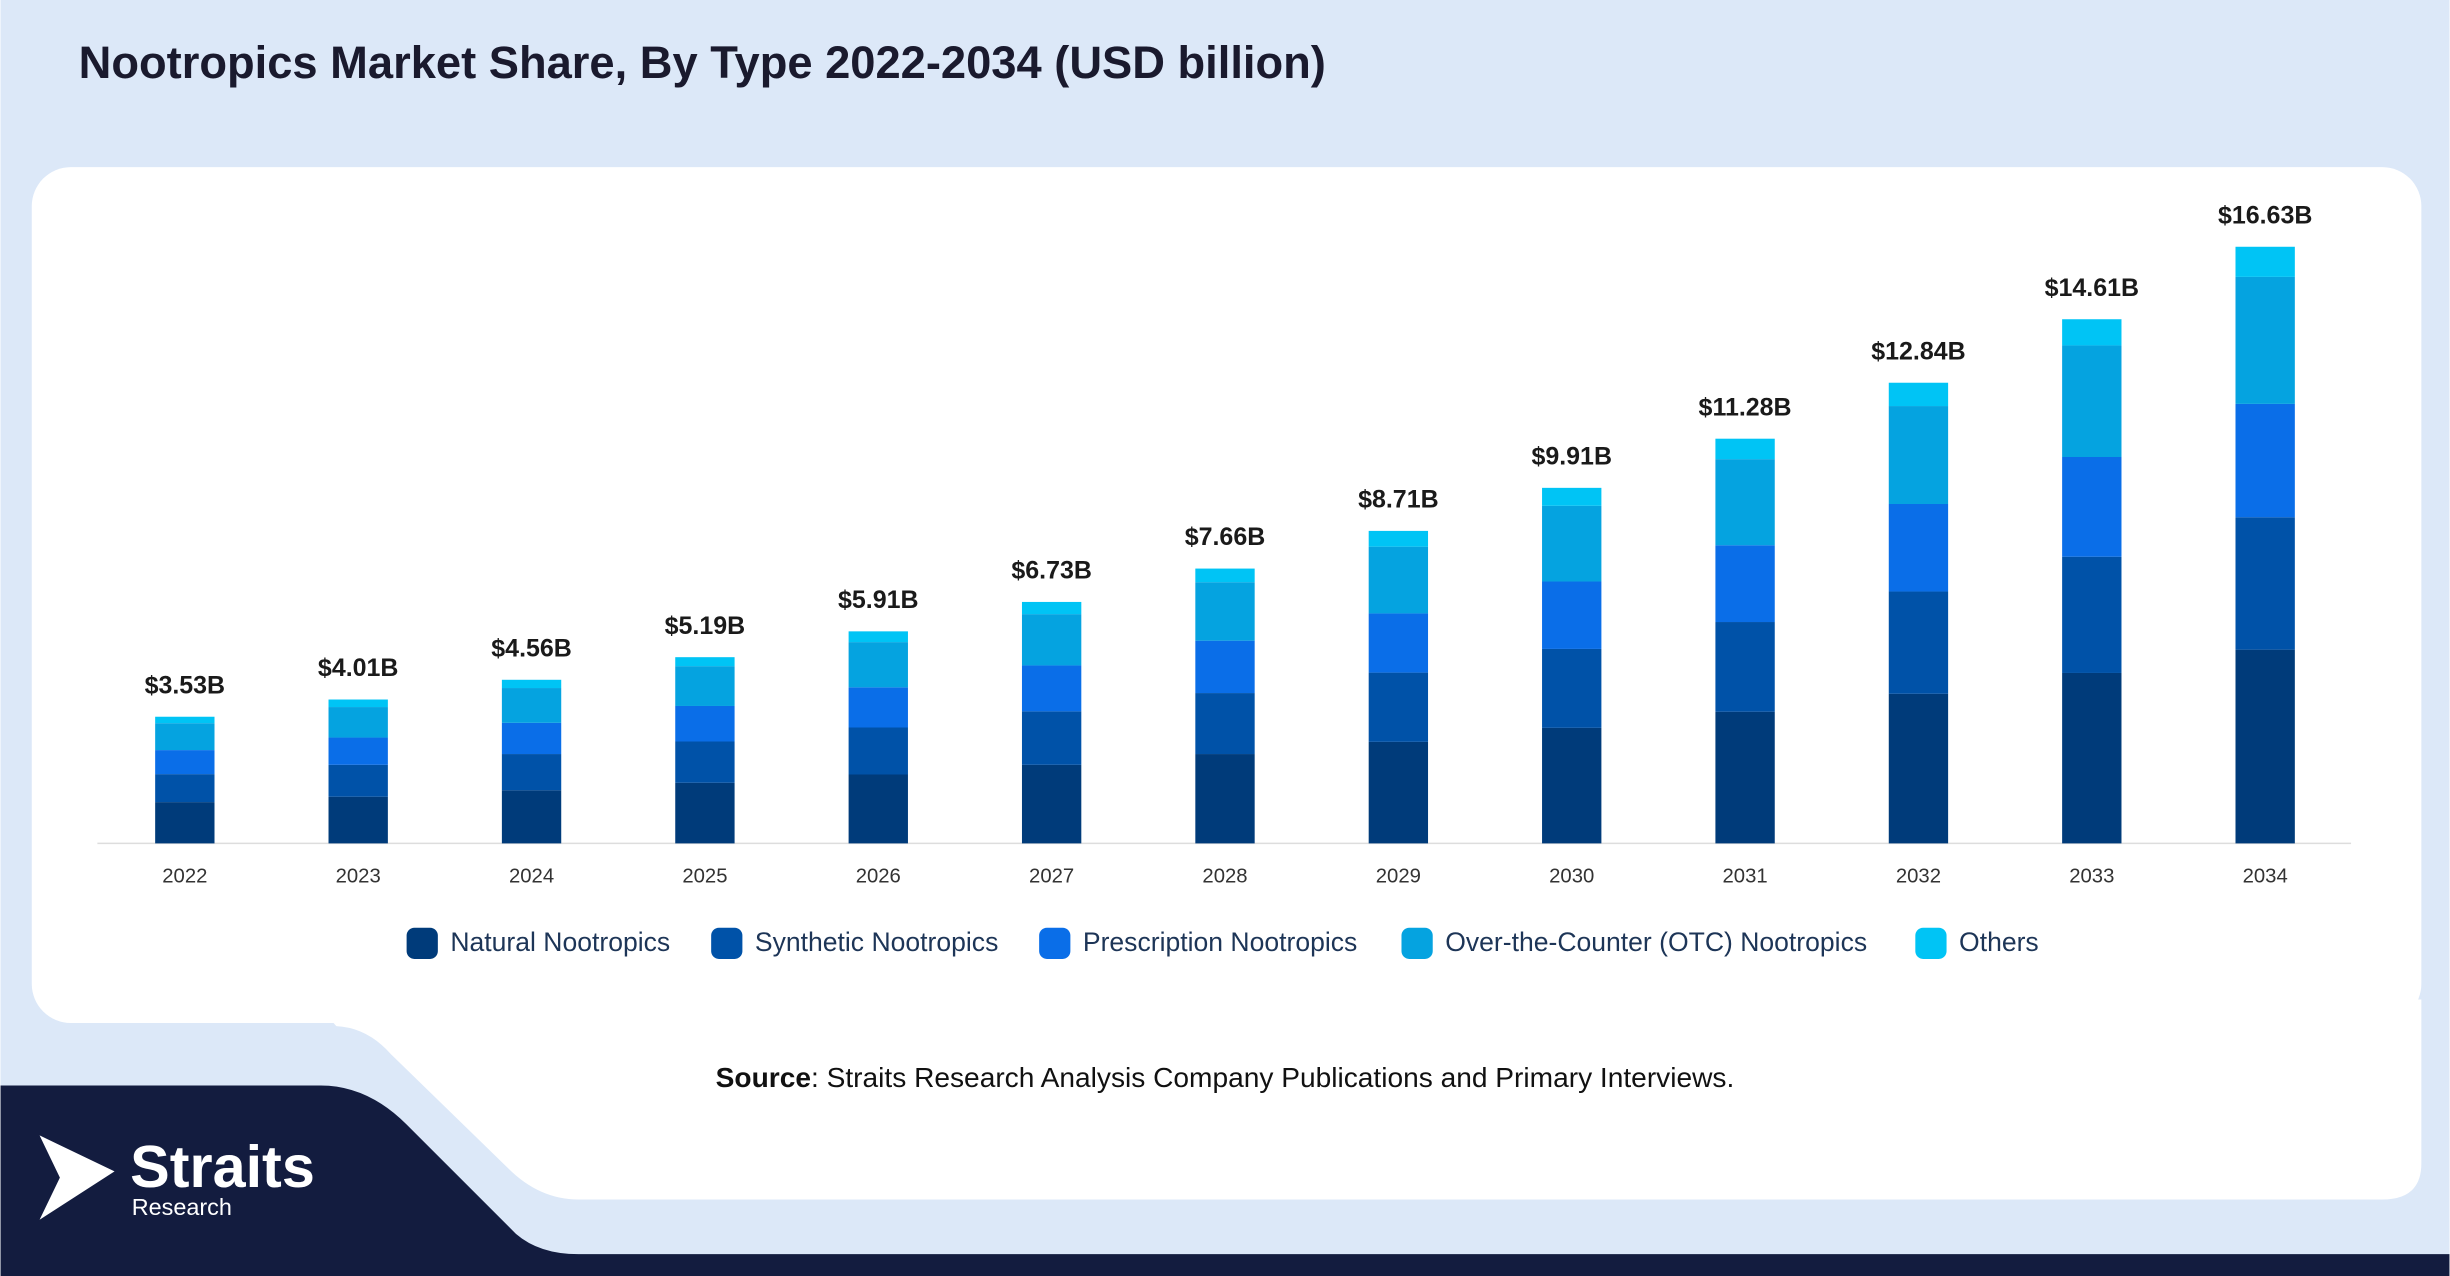 The height and width of the screenshot is (1276, 2450). What do you see at coordinates (1398, 876) in the screenshot?
I see `x-tick-label: 2029` at bounding box center [1398, 876].